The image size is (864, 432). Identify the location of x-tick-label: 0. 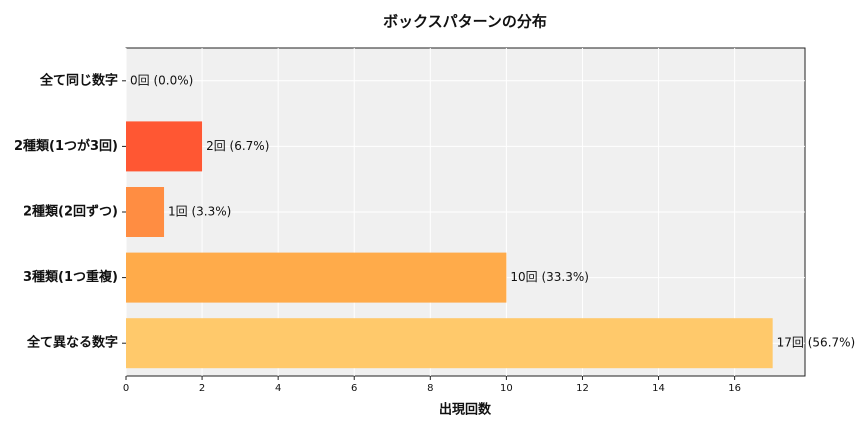
(126, 388).